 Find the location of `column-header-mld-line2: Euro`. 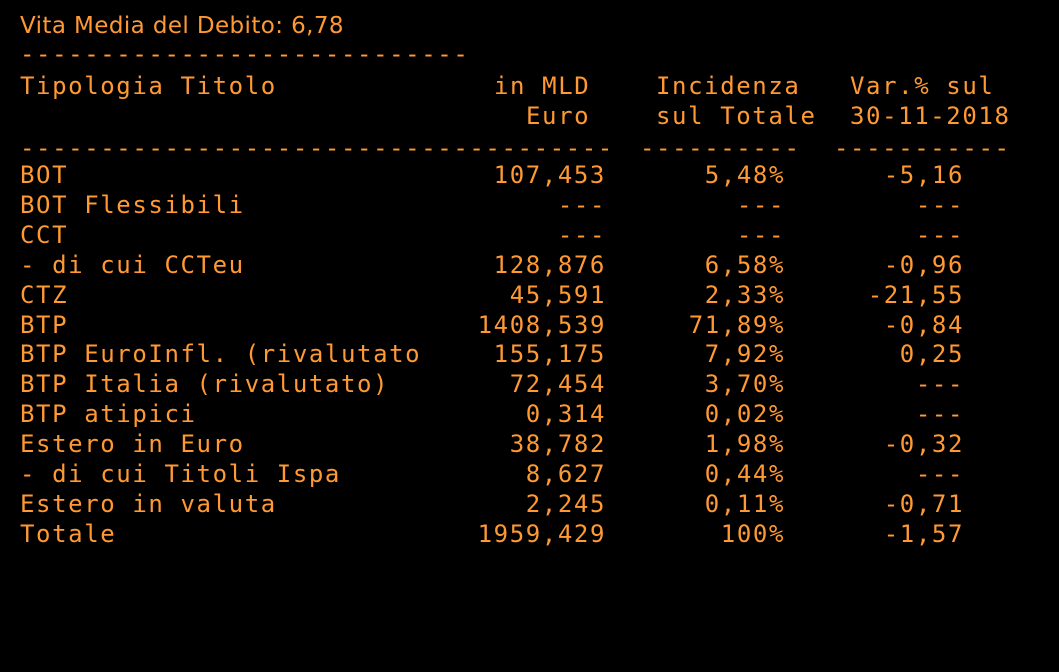

column-header-mld-line2: Euro is located at coordinates (558, 116).